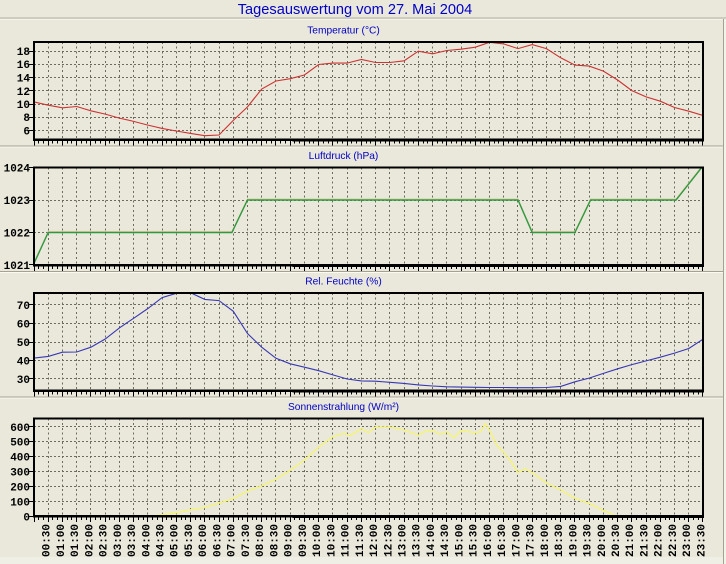  Describe the element at coordinates (24, 53) in the screenshot. I see `svg-text: 18` at that location.